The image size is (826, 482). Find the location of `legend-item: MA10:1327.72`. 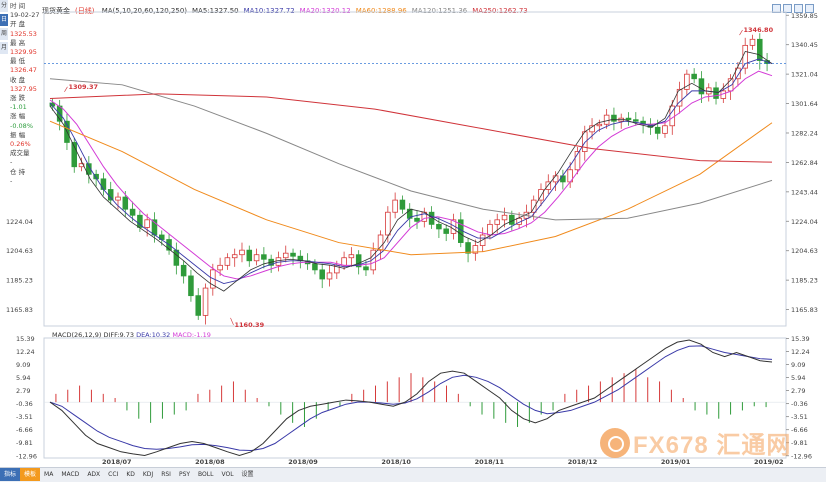

legend-item: MA10:1327.72 is located at coordinates (269, 11).